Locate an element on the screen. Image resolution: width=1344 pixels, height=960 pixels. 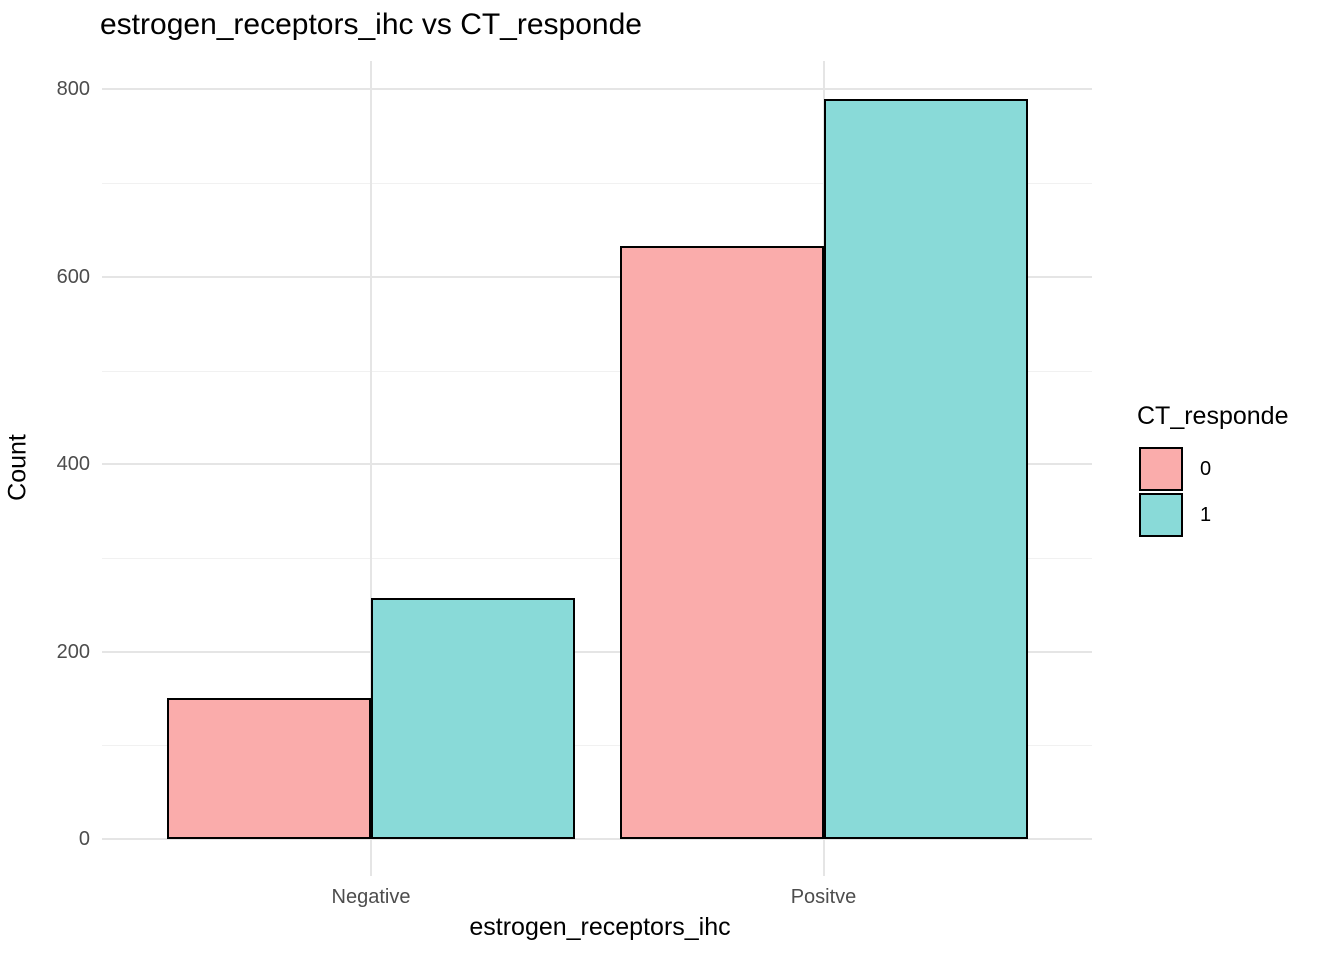
gridline-x-negative is located at coordinates (371, 468).